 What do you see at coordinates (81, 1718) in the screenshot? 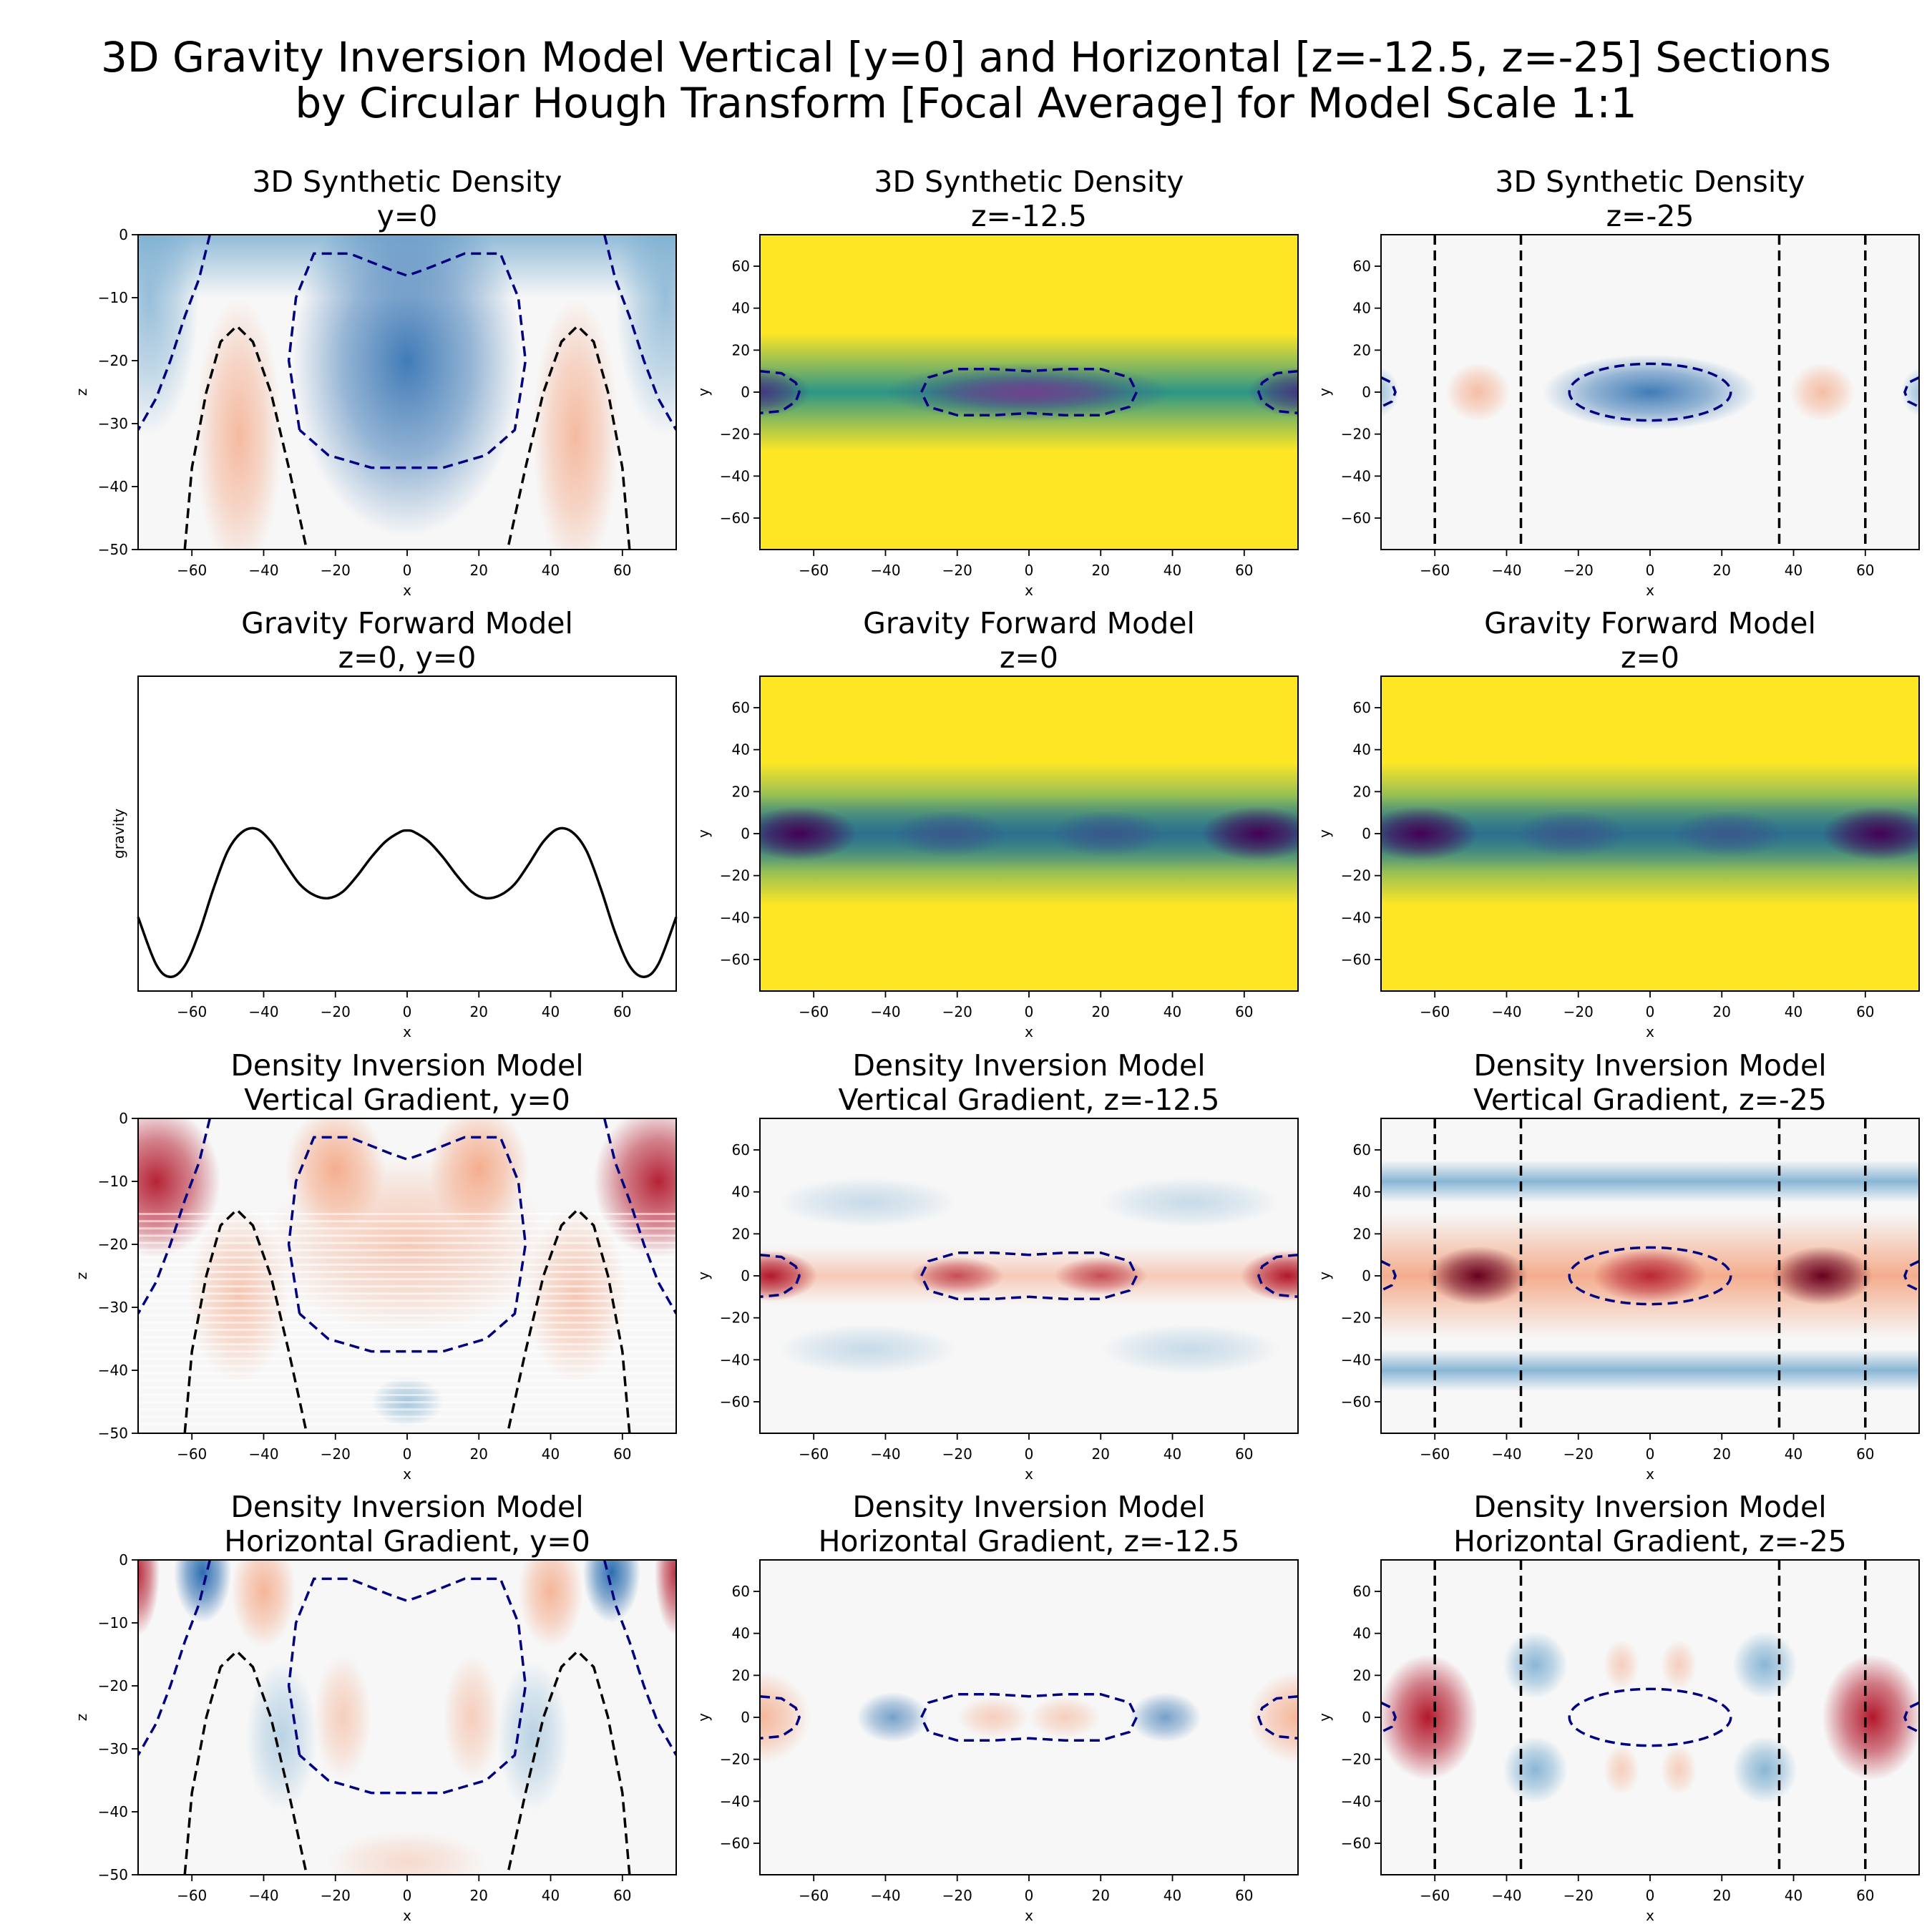
I see `y-axis-label: z` at bounding box center [81, 1718].